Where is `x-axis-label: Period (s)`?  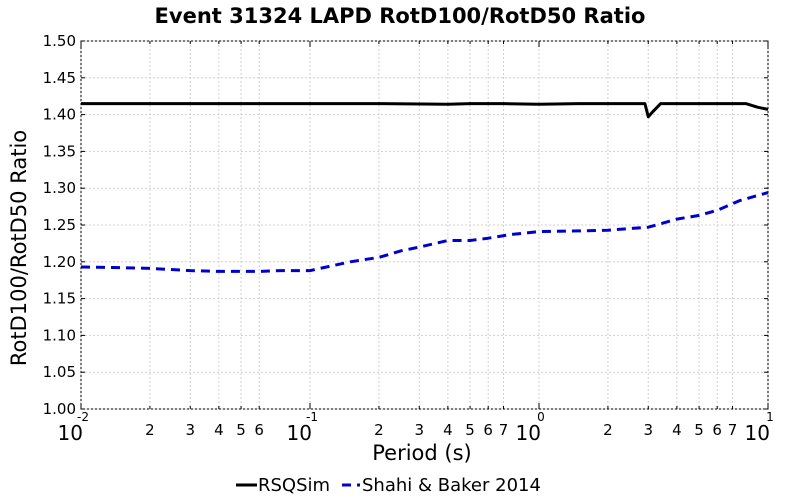 x-axis-label: Period (s) is located at coordinates (421, 453).